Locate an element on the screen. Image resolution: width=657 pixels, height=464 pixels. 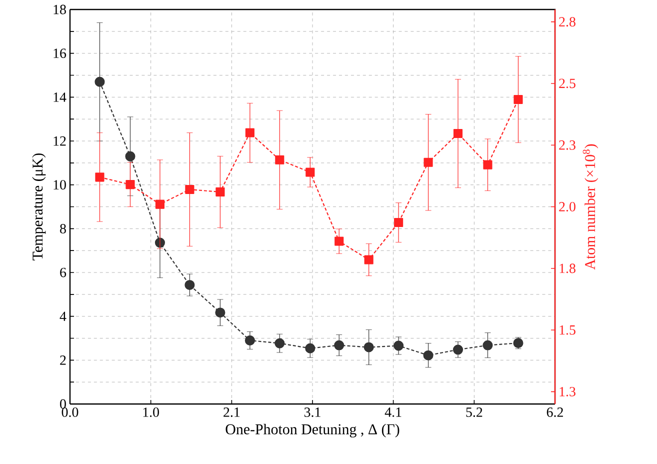
x-tick-label: 1.0 is located at coordinates (151, 412).